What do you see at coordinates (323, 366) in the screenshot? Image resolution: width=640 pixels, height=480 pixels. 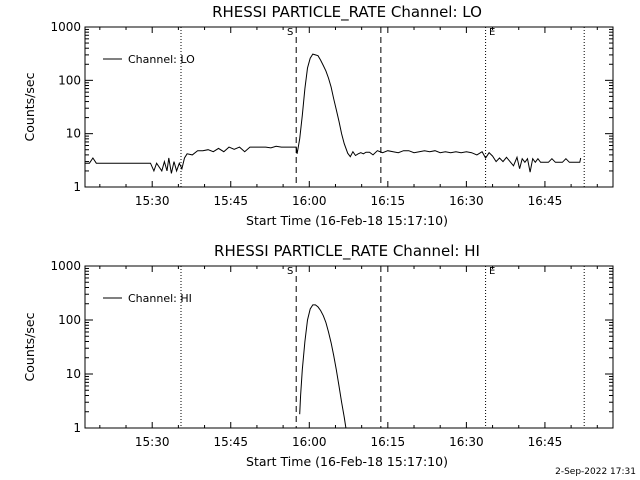 I see `series-line-hi` at bounding box center [323, 366].